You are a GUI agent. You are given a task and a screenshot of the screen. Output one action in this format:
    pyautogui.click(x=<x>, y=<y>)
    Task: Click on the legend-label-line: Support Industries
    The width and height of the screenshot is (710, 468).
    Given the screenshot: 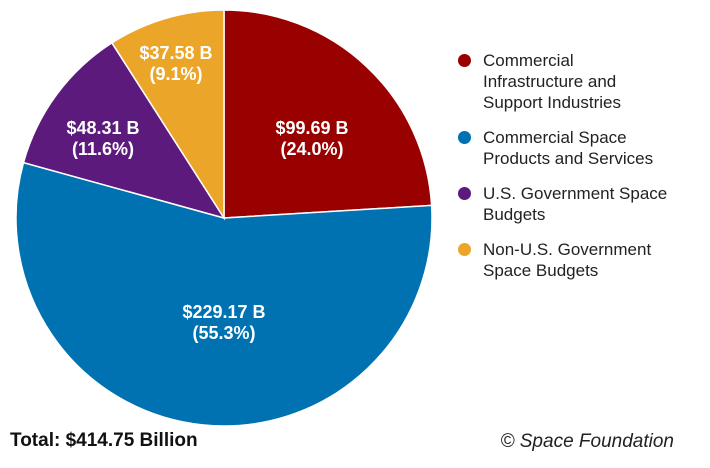 What is the action you would take?
    pyautogui.click(x=552, y=102)
    